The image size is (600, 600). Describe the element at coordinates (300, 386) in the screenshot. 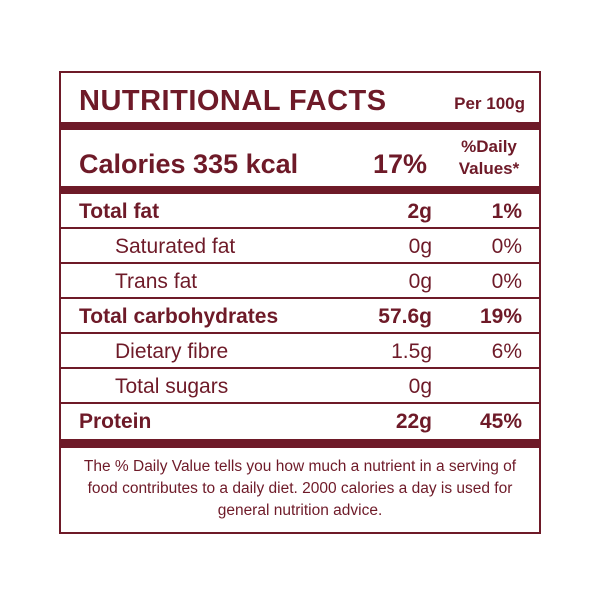

I see `nutrient-row: Total sugars 0g` at that location.